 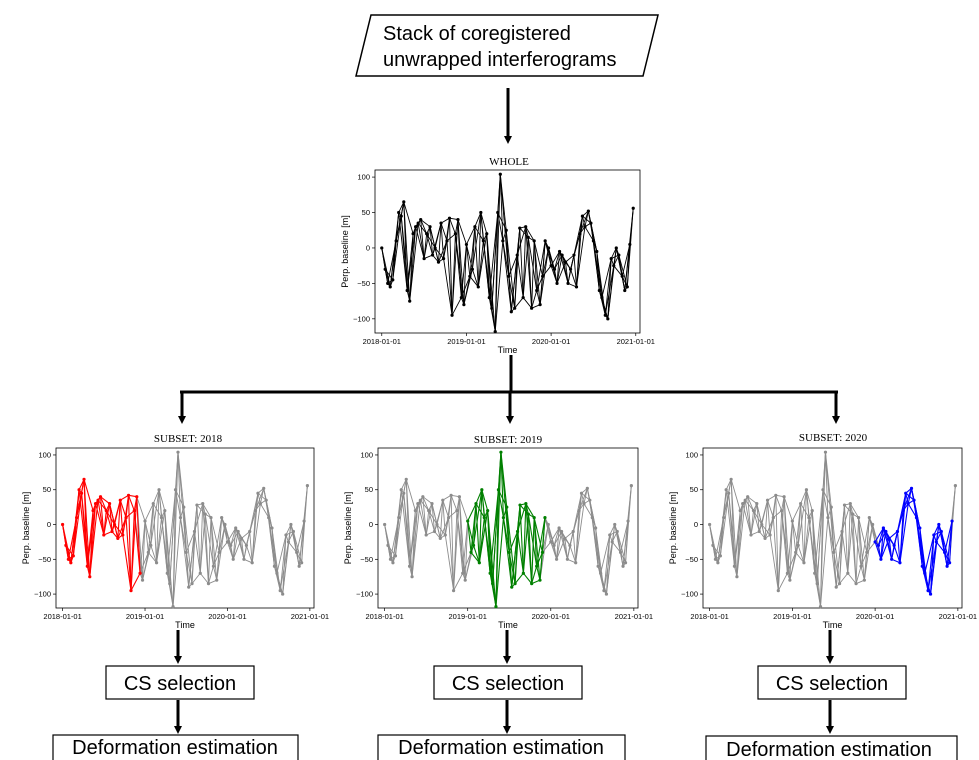 What do you see at coordinates (384, 616) in the screenshot?
I see `plot-subset-2019-xtick-label: 2018-01-01` at bounding box center [384, 616].